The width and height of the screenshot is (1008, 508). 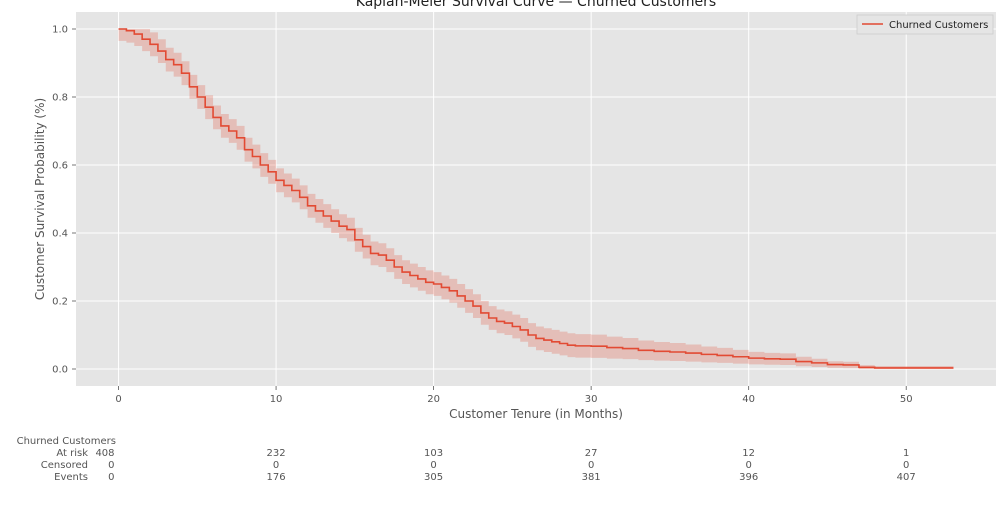 I want to click on at-risk-cell: 232, so click(x=276, y=453).